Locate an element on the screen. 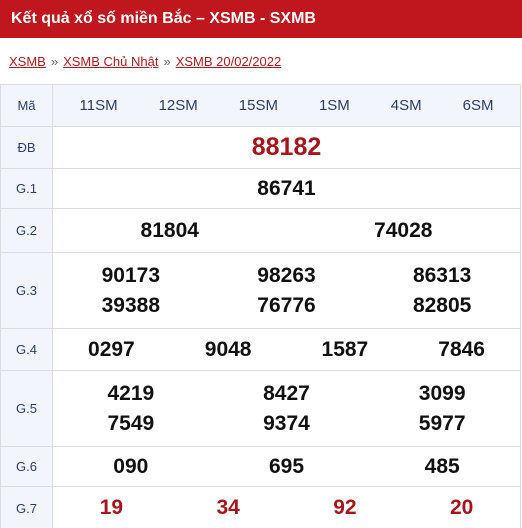  breadcrumb-link-xsmb-sunday: XSMB Chủ Nhật is located at coordinates (111, 61).